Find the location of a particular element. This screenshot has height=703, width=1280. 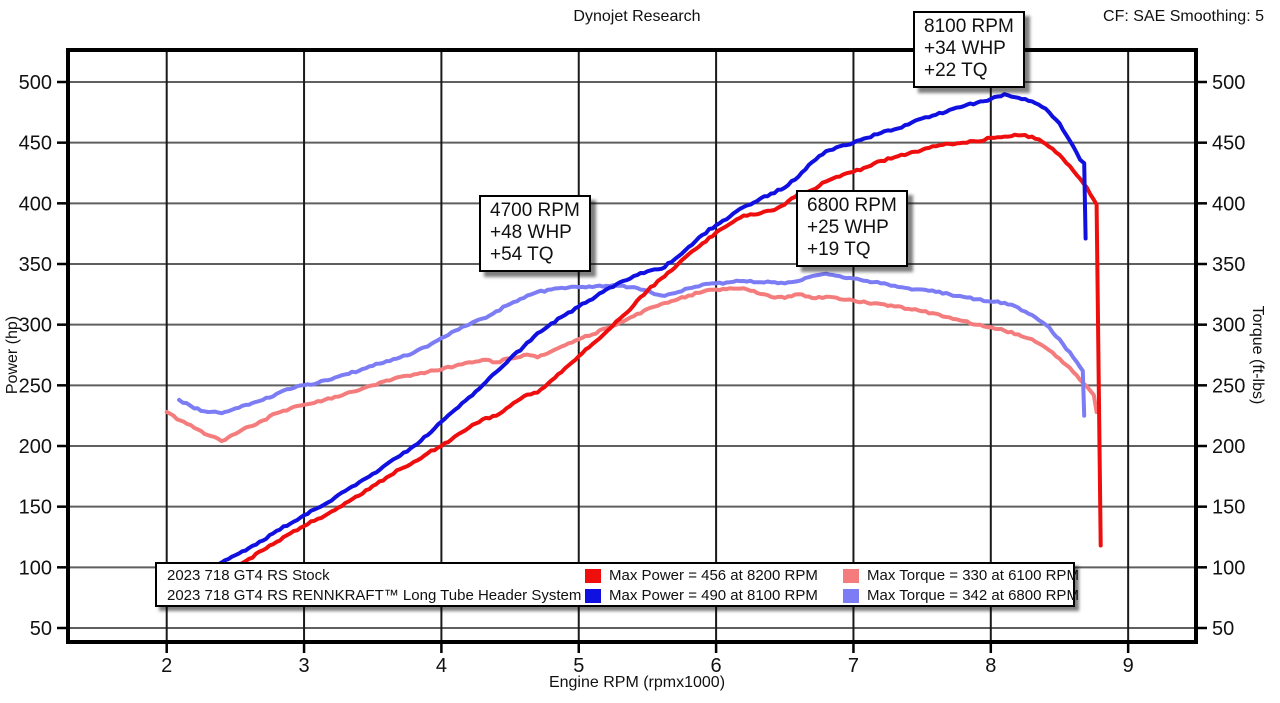

torque-tick-label: 450 is located at coordinates (1228, 144).